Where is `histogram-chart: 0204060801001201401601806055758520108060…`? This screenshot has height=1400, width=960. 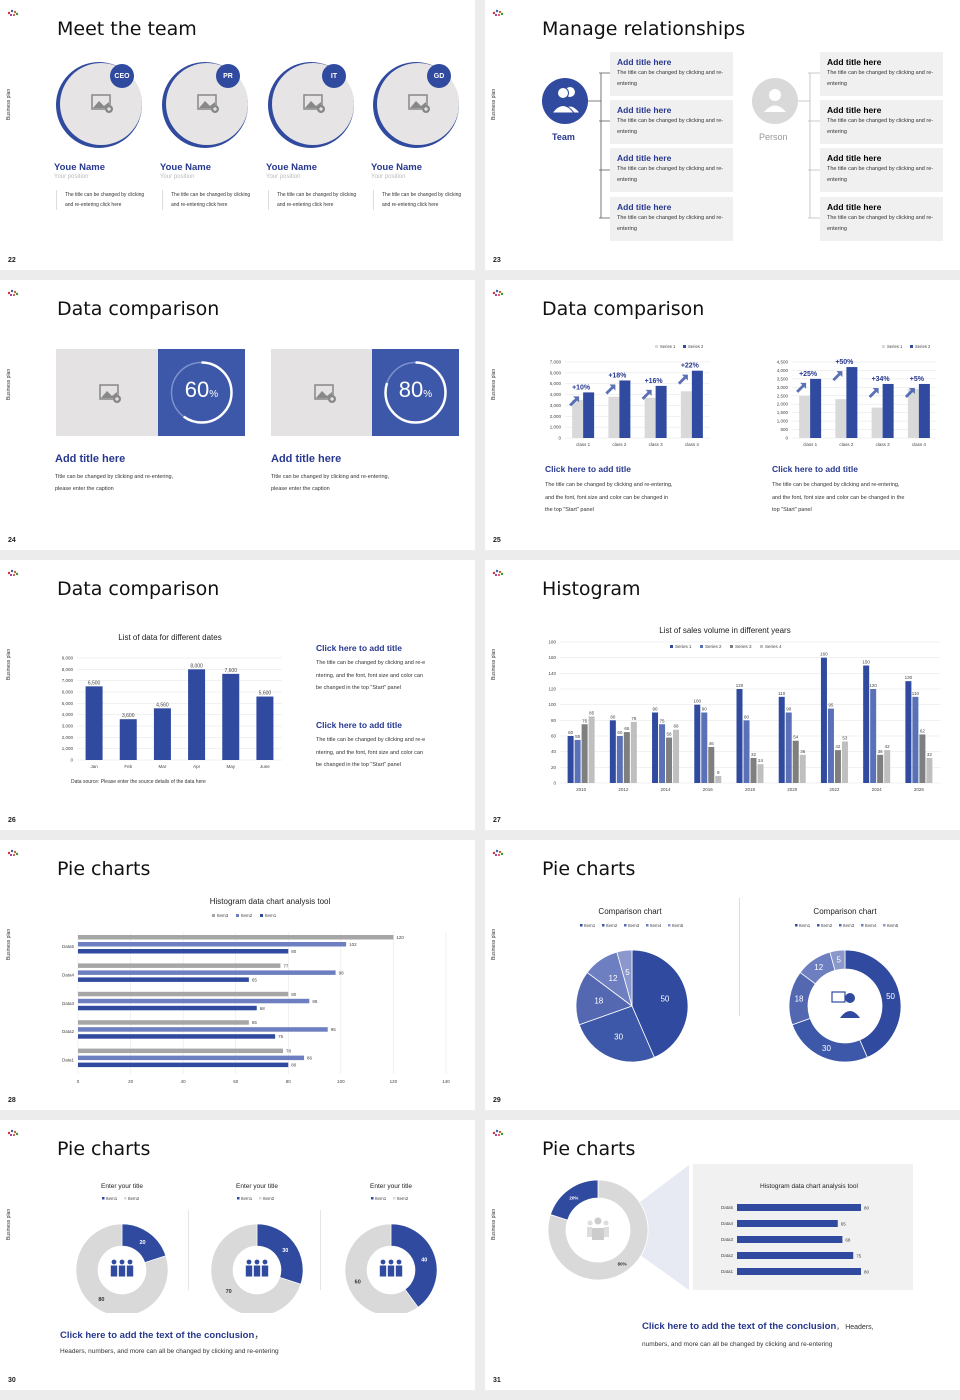
histogram-chart: 0204060801001201401601806055758520108060… is located at coordinates (744, 709).